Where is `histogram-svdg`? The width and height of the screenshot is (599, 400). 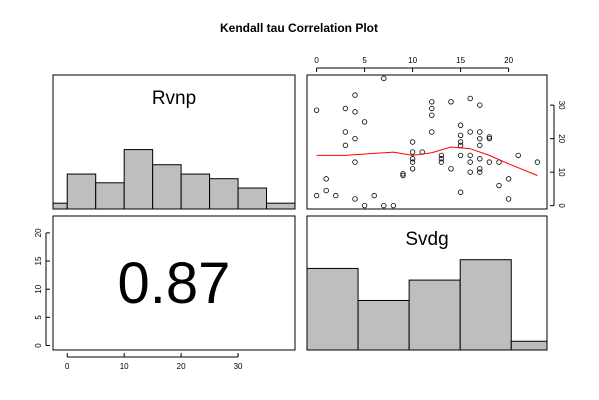
histogram-svdg is located at coordinates (427, 305).